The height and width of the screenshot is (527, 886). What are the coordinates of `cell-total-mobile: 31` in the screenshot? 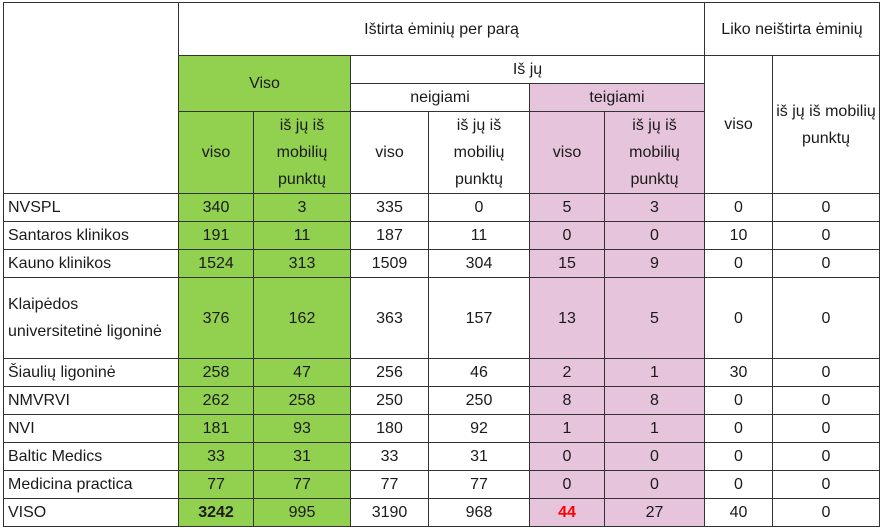 It's located at (302, 456).